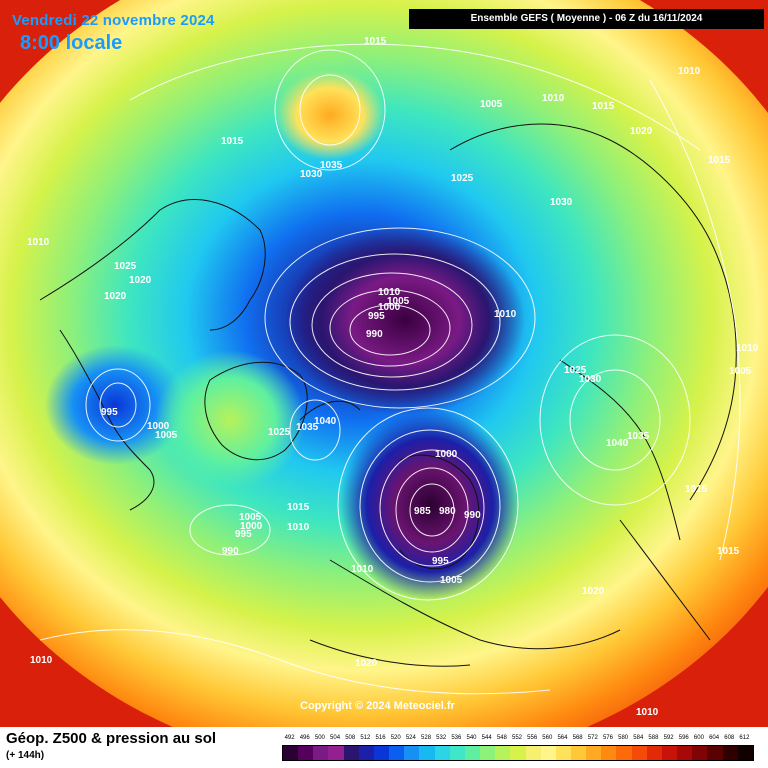 The height and width of the screenshot is (768, 768). What do you see at coordinates (620, 450) in the screenshot?
I see `siberia-coast` at bounding box center [620, 450].